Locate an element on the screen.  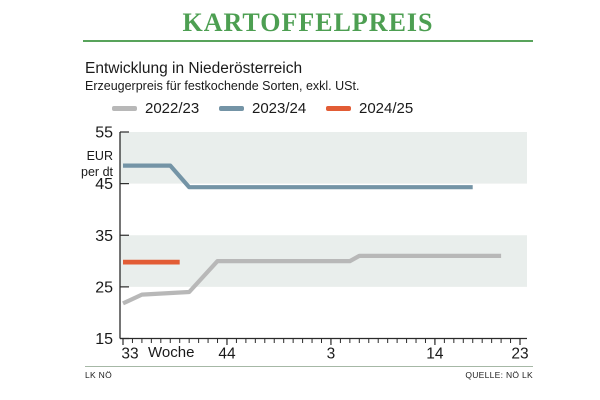
legend-item-2024-25: 2024/25 is located at coordinates (370, 108).